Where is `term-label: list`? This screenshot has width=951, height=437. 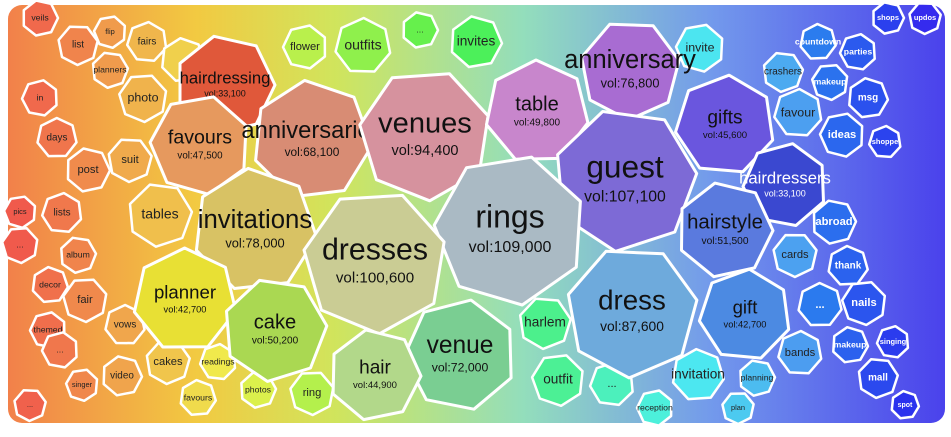
term-label: list is located at coordinates (78, 45).